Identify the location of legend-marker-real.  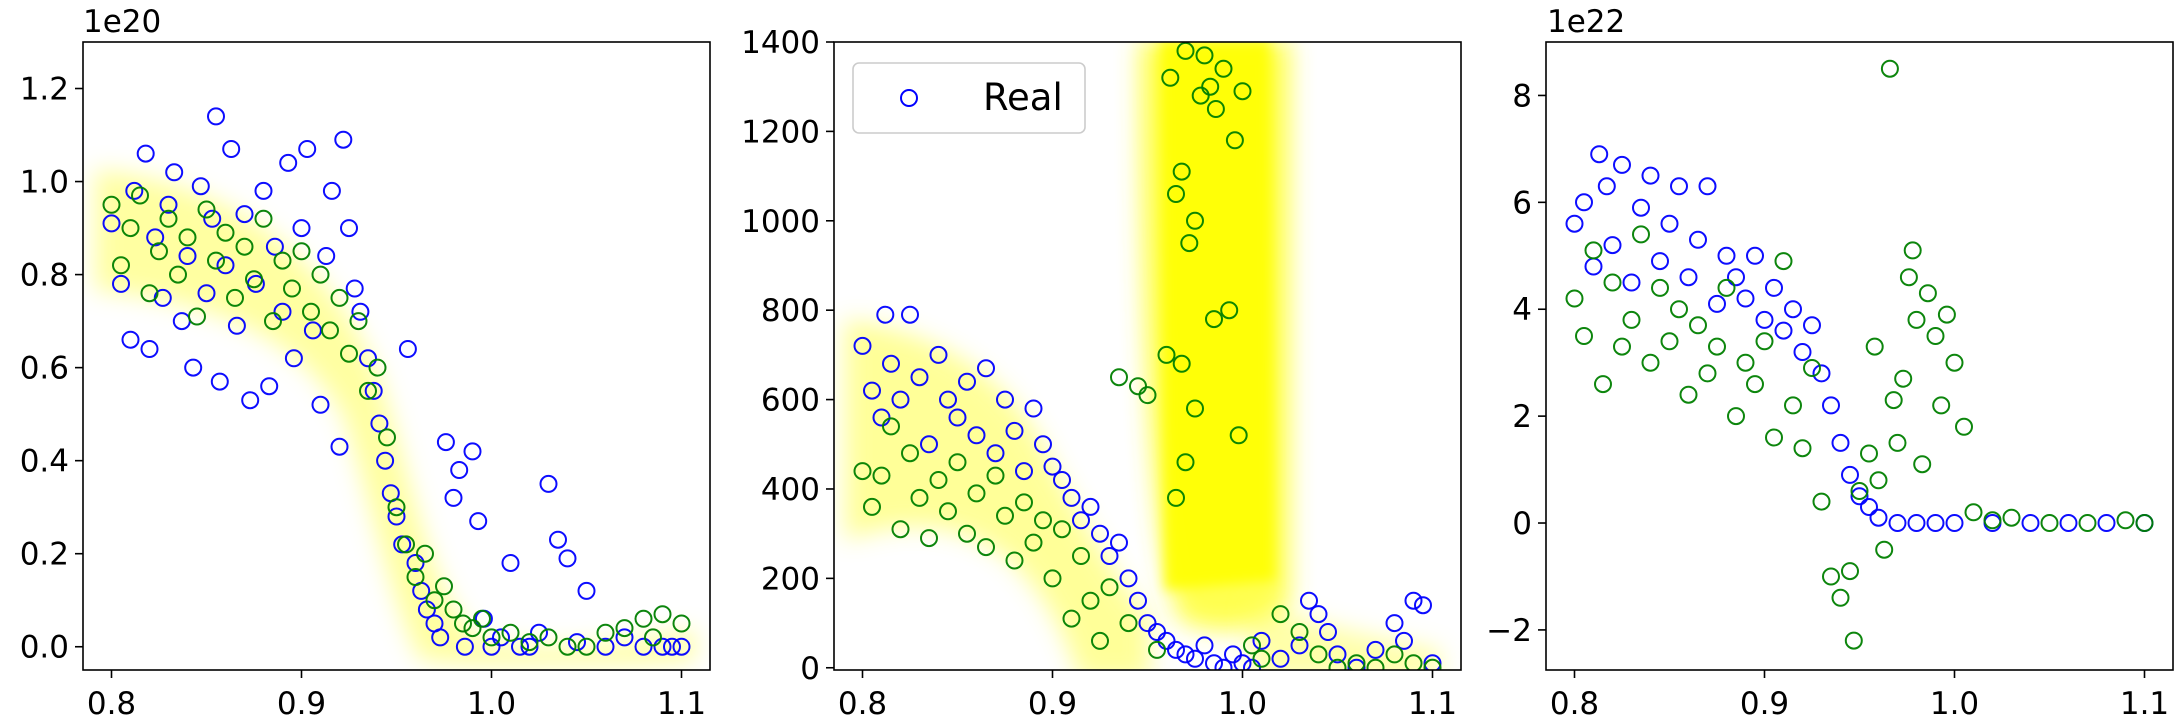
(909, 98).